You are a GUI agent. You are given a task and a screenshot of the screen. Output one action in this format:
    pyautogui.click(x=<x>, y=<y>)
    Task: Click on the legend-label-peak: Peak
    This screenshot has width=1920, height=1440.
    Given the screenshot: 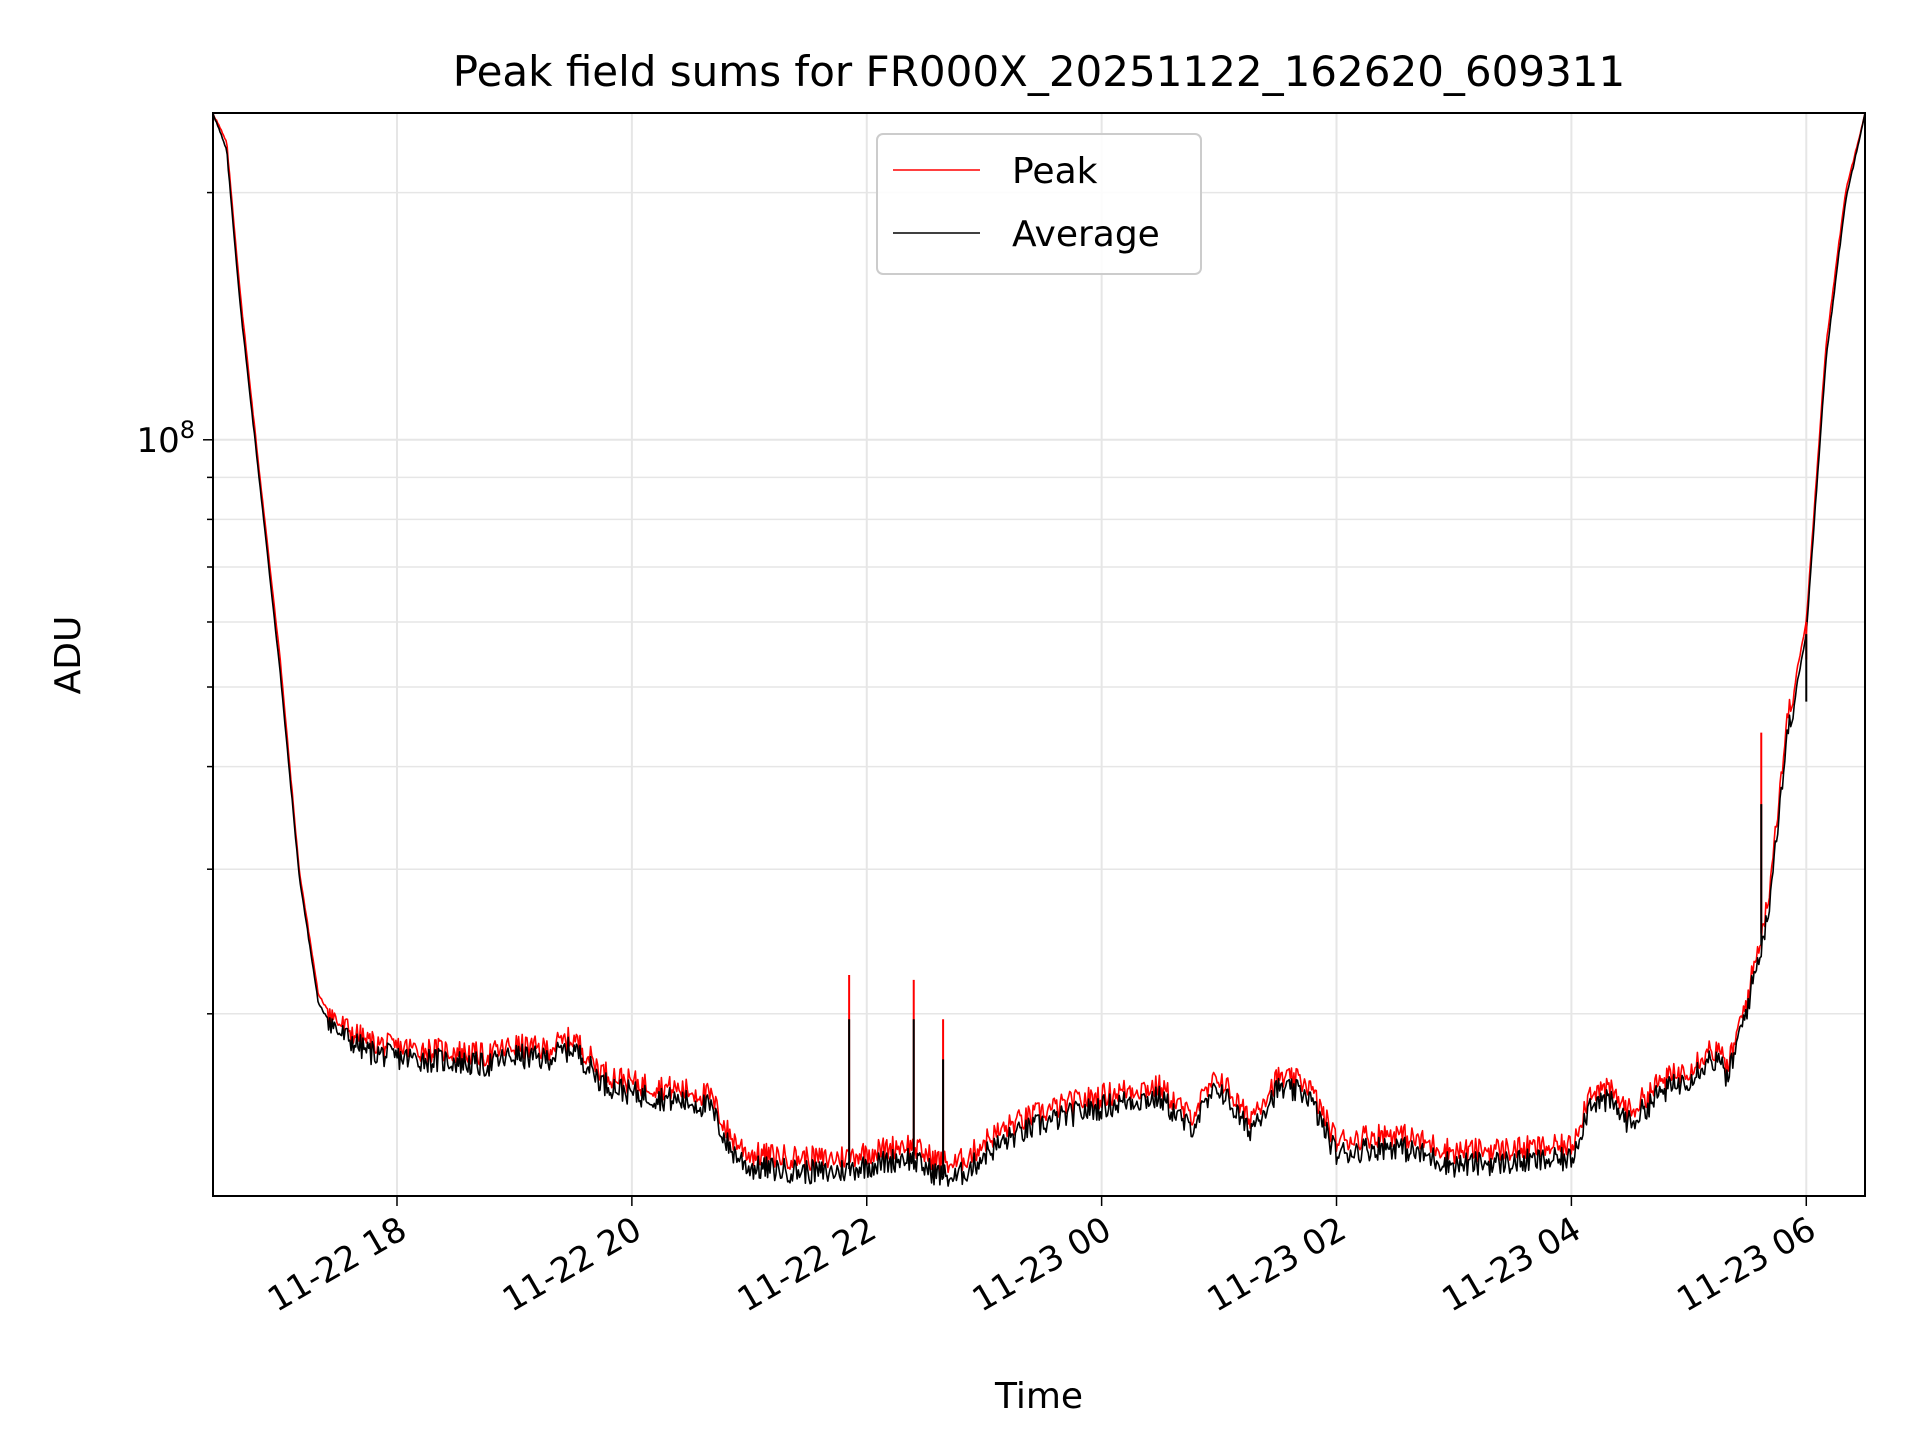 What is the action you would take?
    pyautogui.click(x=1055, y=171)
    